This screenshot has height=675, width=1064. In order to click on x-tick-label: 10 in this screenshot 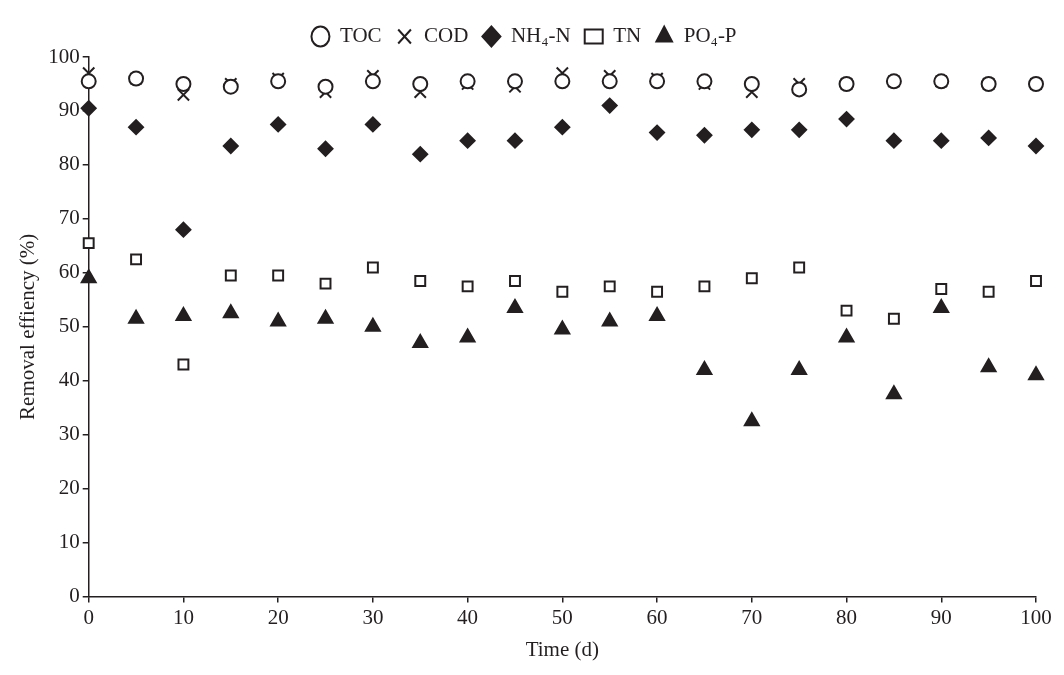, I will do `click(183, 616)`.